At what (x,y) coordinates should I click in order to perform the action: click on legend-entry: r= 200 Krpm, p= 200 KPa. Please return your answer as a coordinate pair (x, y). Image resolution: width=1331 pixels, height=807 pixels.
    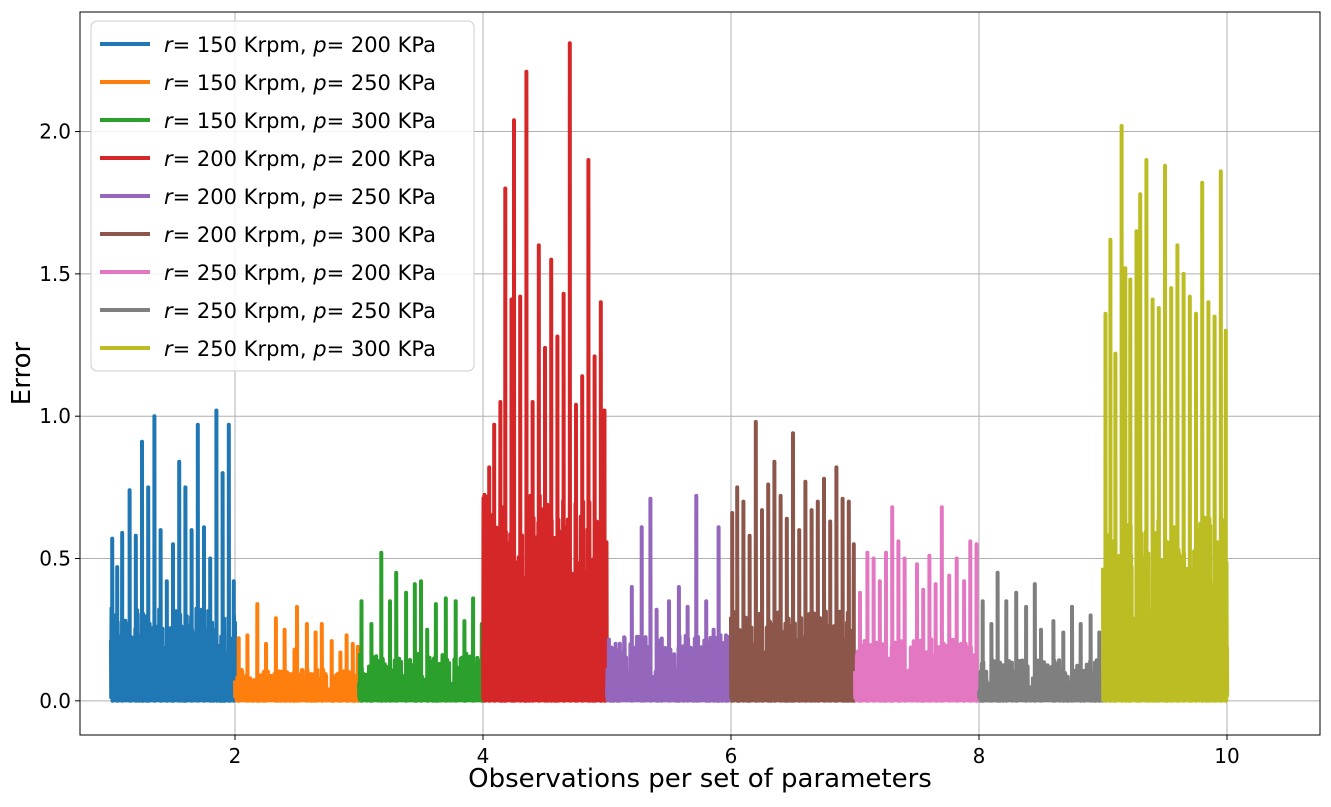
    Looking at the image, I should click on (300, 159).